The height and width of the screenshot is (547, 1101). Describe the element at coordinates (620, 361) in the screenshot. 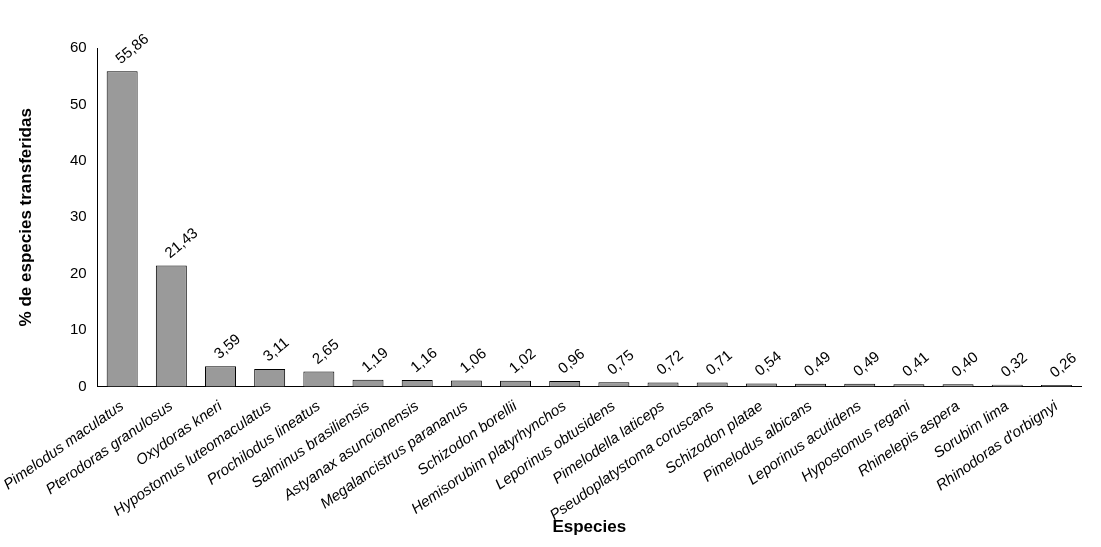

I see `data-label: 0,75` at that location.